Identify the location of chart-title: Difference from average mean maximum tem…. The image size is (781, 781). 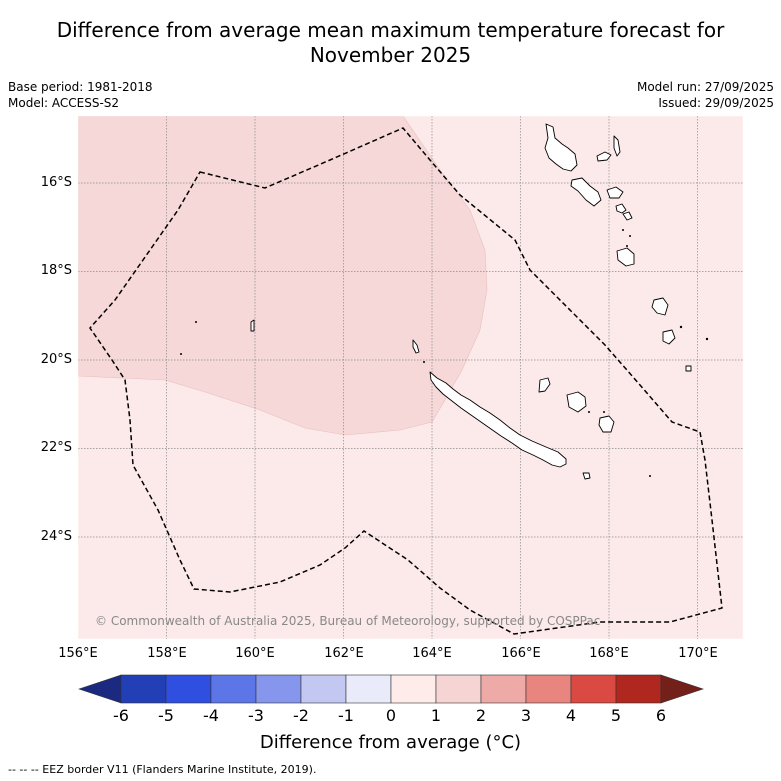
(390, 43).